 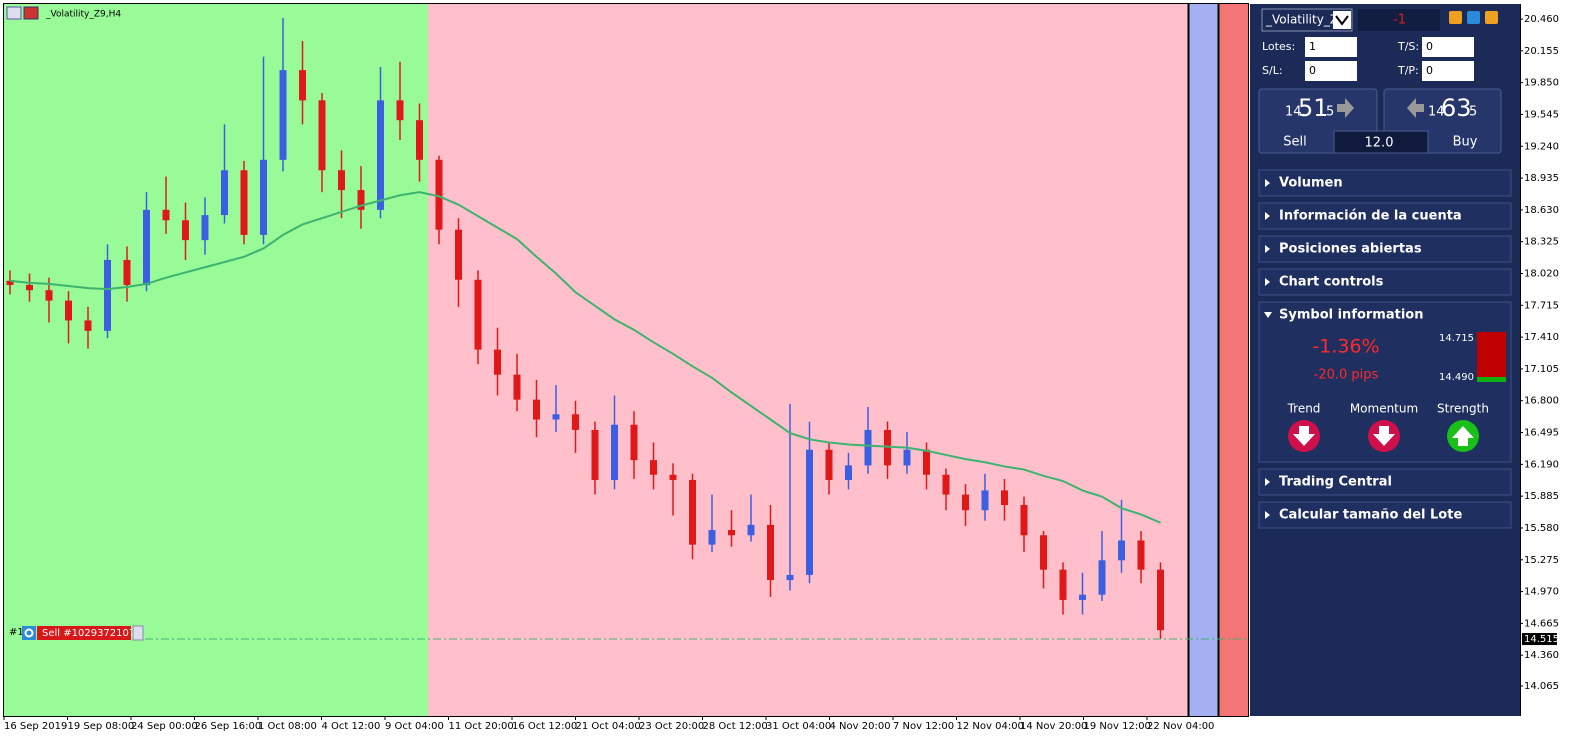 What do you see at coordinates (1408, 46) in the screenshot?
I see `field-label: T/S:` at bounding box center [1408, 46].